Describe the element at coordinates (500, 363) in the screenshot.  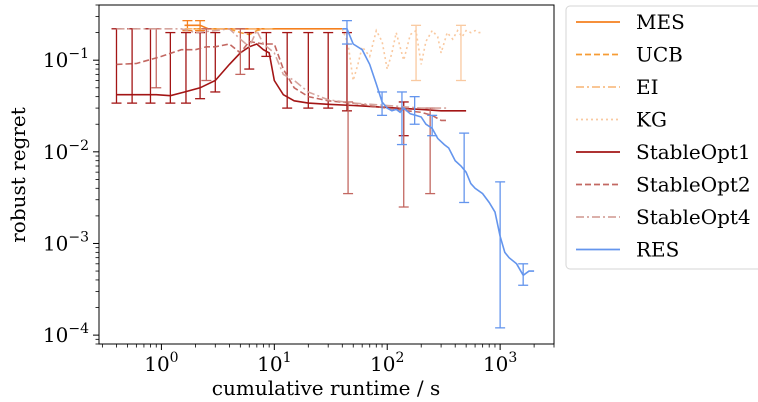
I see `x-tick-label: 10³` at that location.